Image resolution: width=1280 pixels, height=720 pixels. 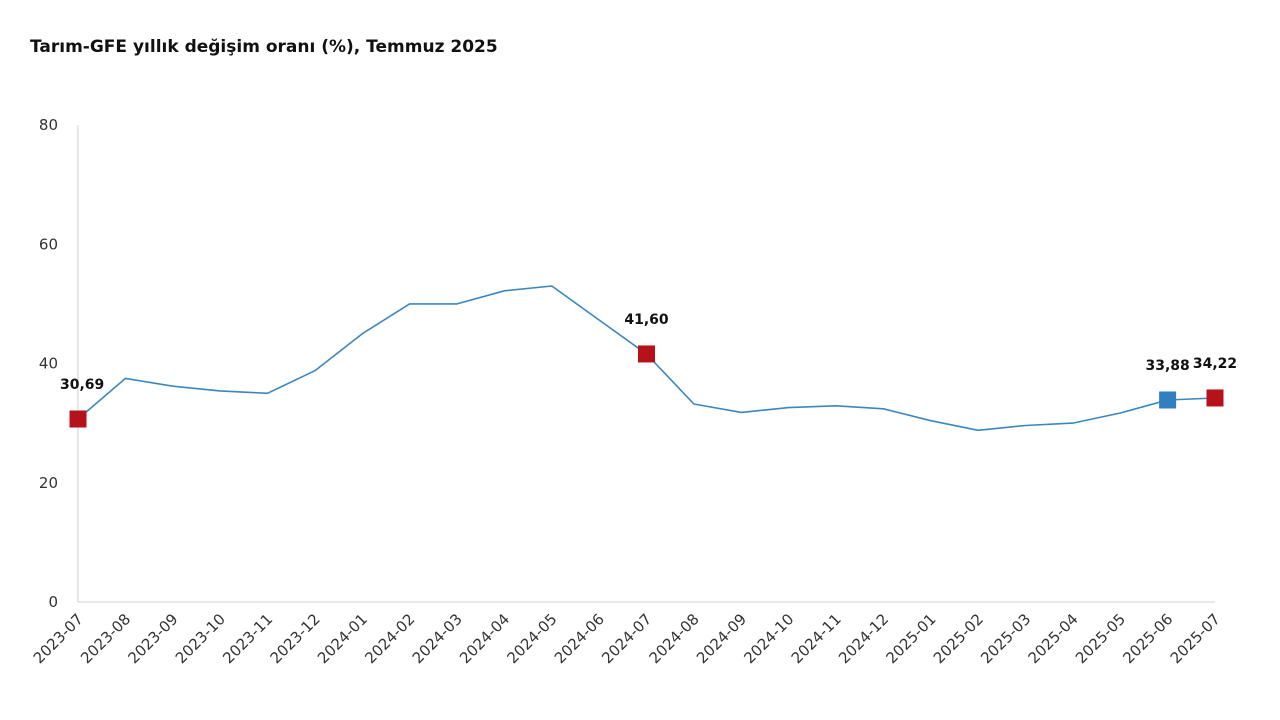 What do you see at coordinates (626, 638) in the screenshot?
I see `x-tick-label: 2024-07` at bounding box center [626, 638].